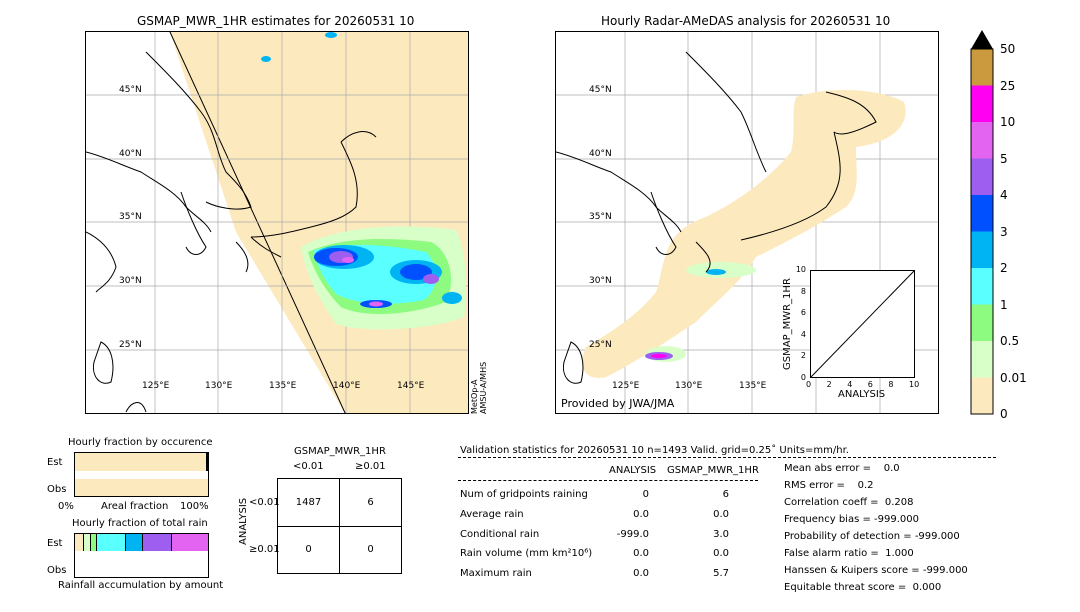  What do you see at coordinates (411, 386) in the screenshot?
I see `left-lon-label: 145°E` at bounding box center [411, 386].